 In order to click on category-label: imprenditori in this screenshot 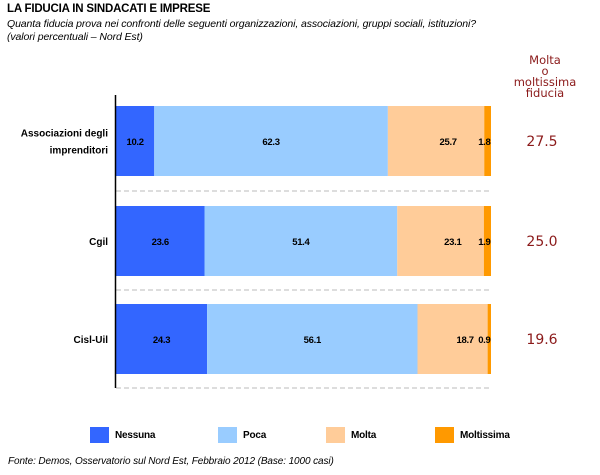, I will do `click(79, 151)`.